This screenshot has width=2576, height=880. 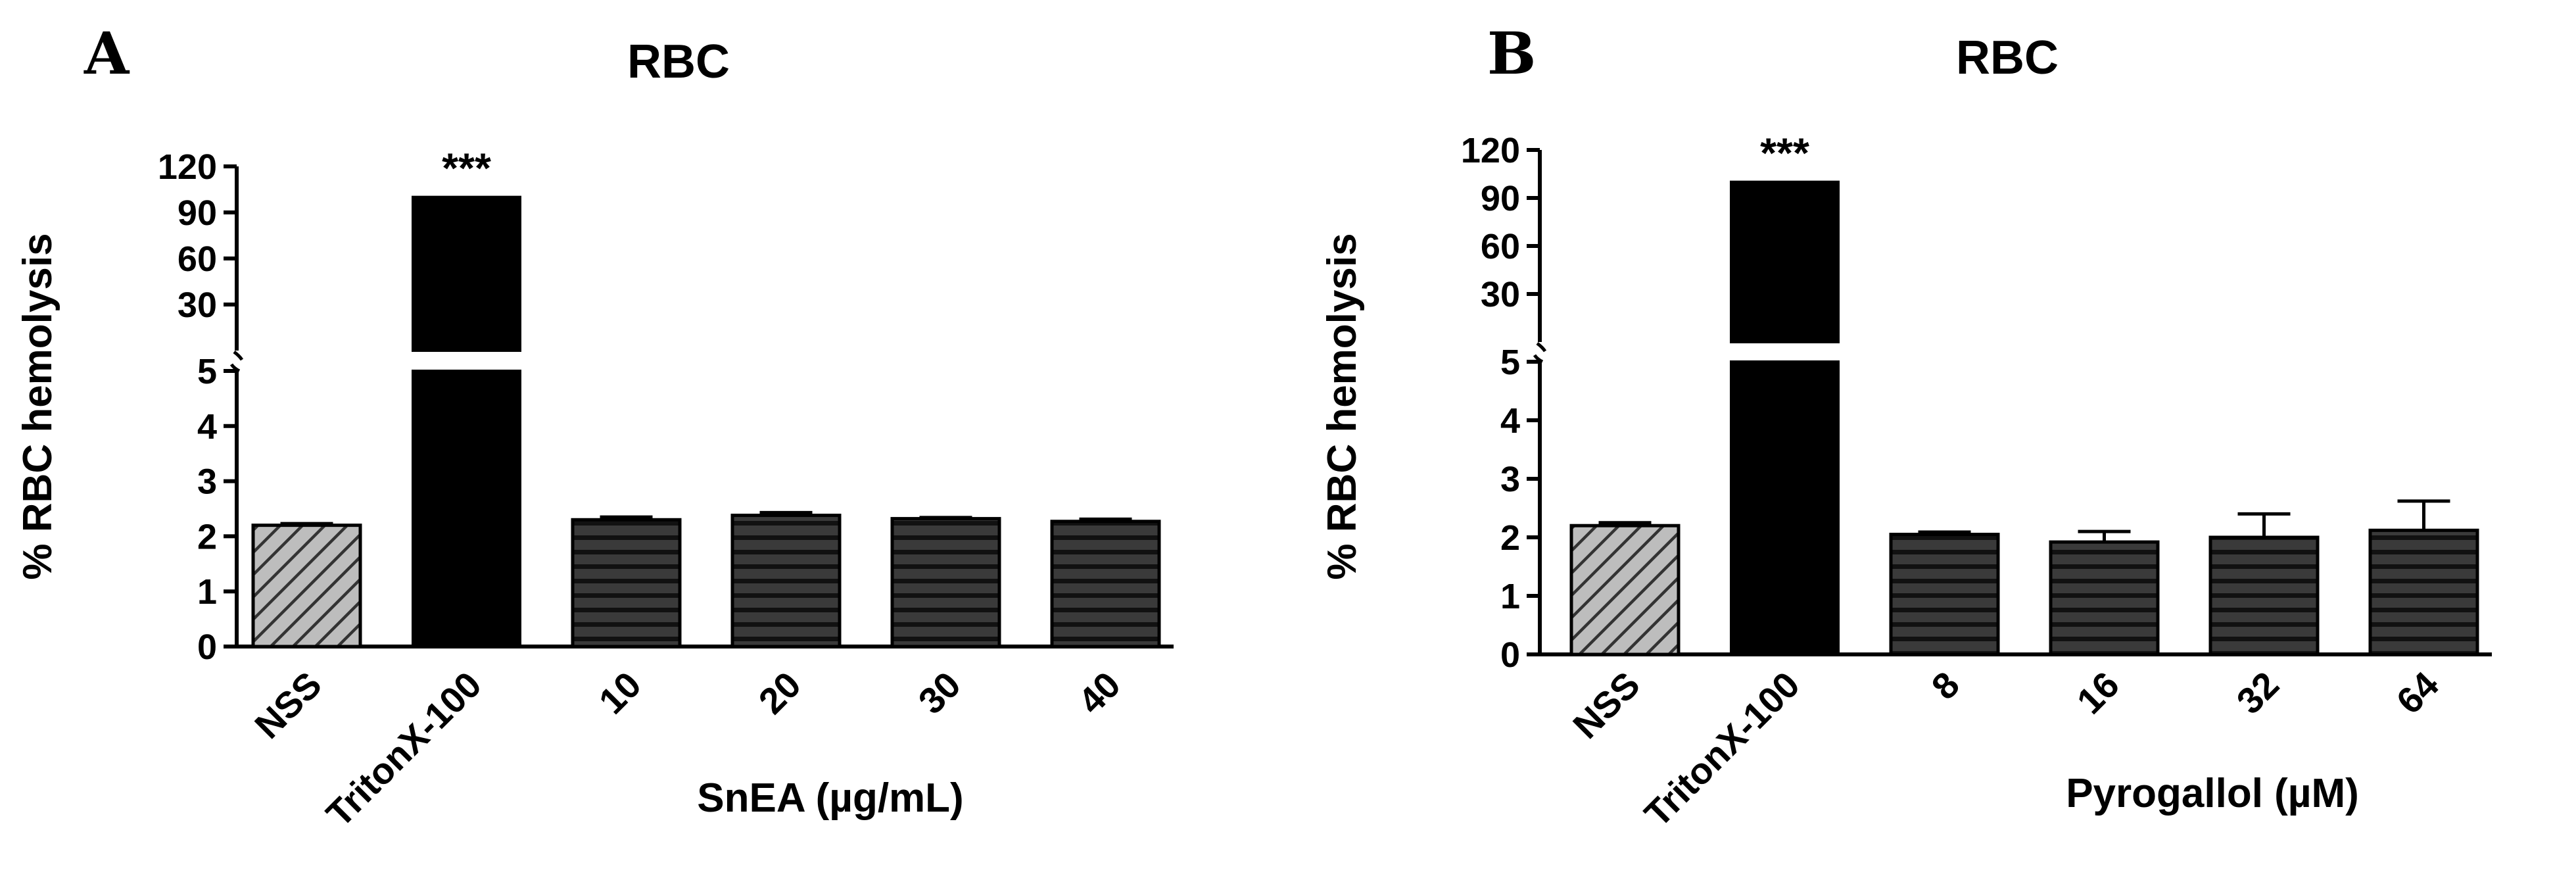 What do you see at coordinates (620, 693) in the screenshot?
I see `x-tick-label: 10` at bounding box center [620, 693].